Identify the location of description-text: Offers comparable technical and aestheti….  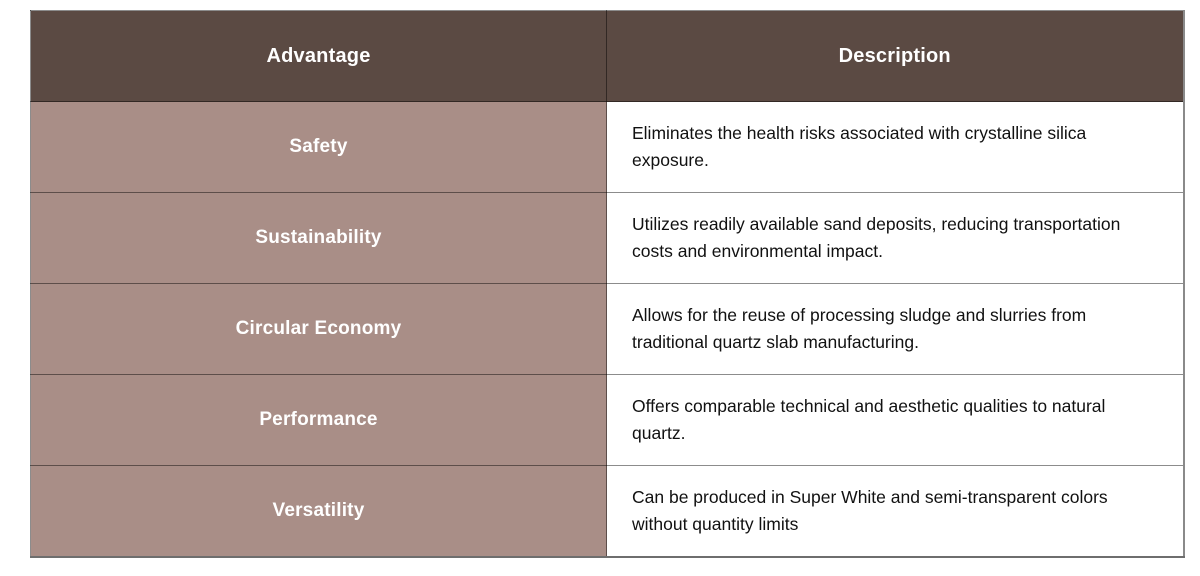
(869, 419).